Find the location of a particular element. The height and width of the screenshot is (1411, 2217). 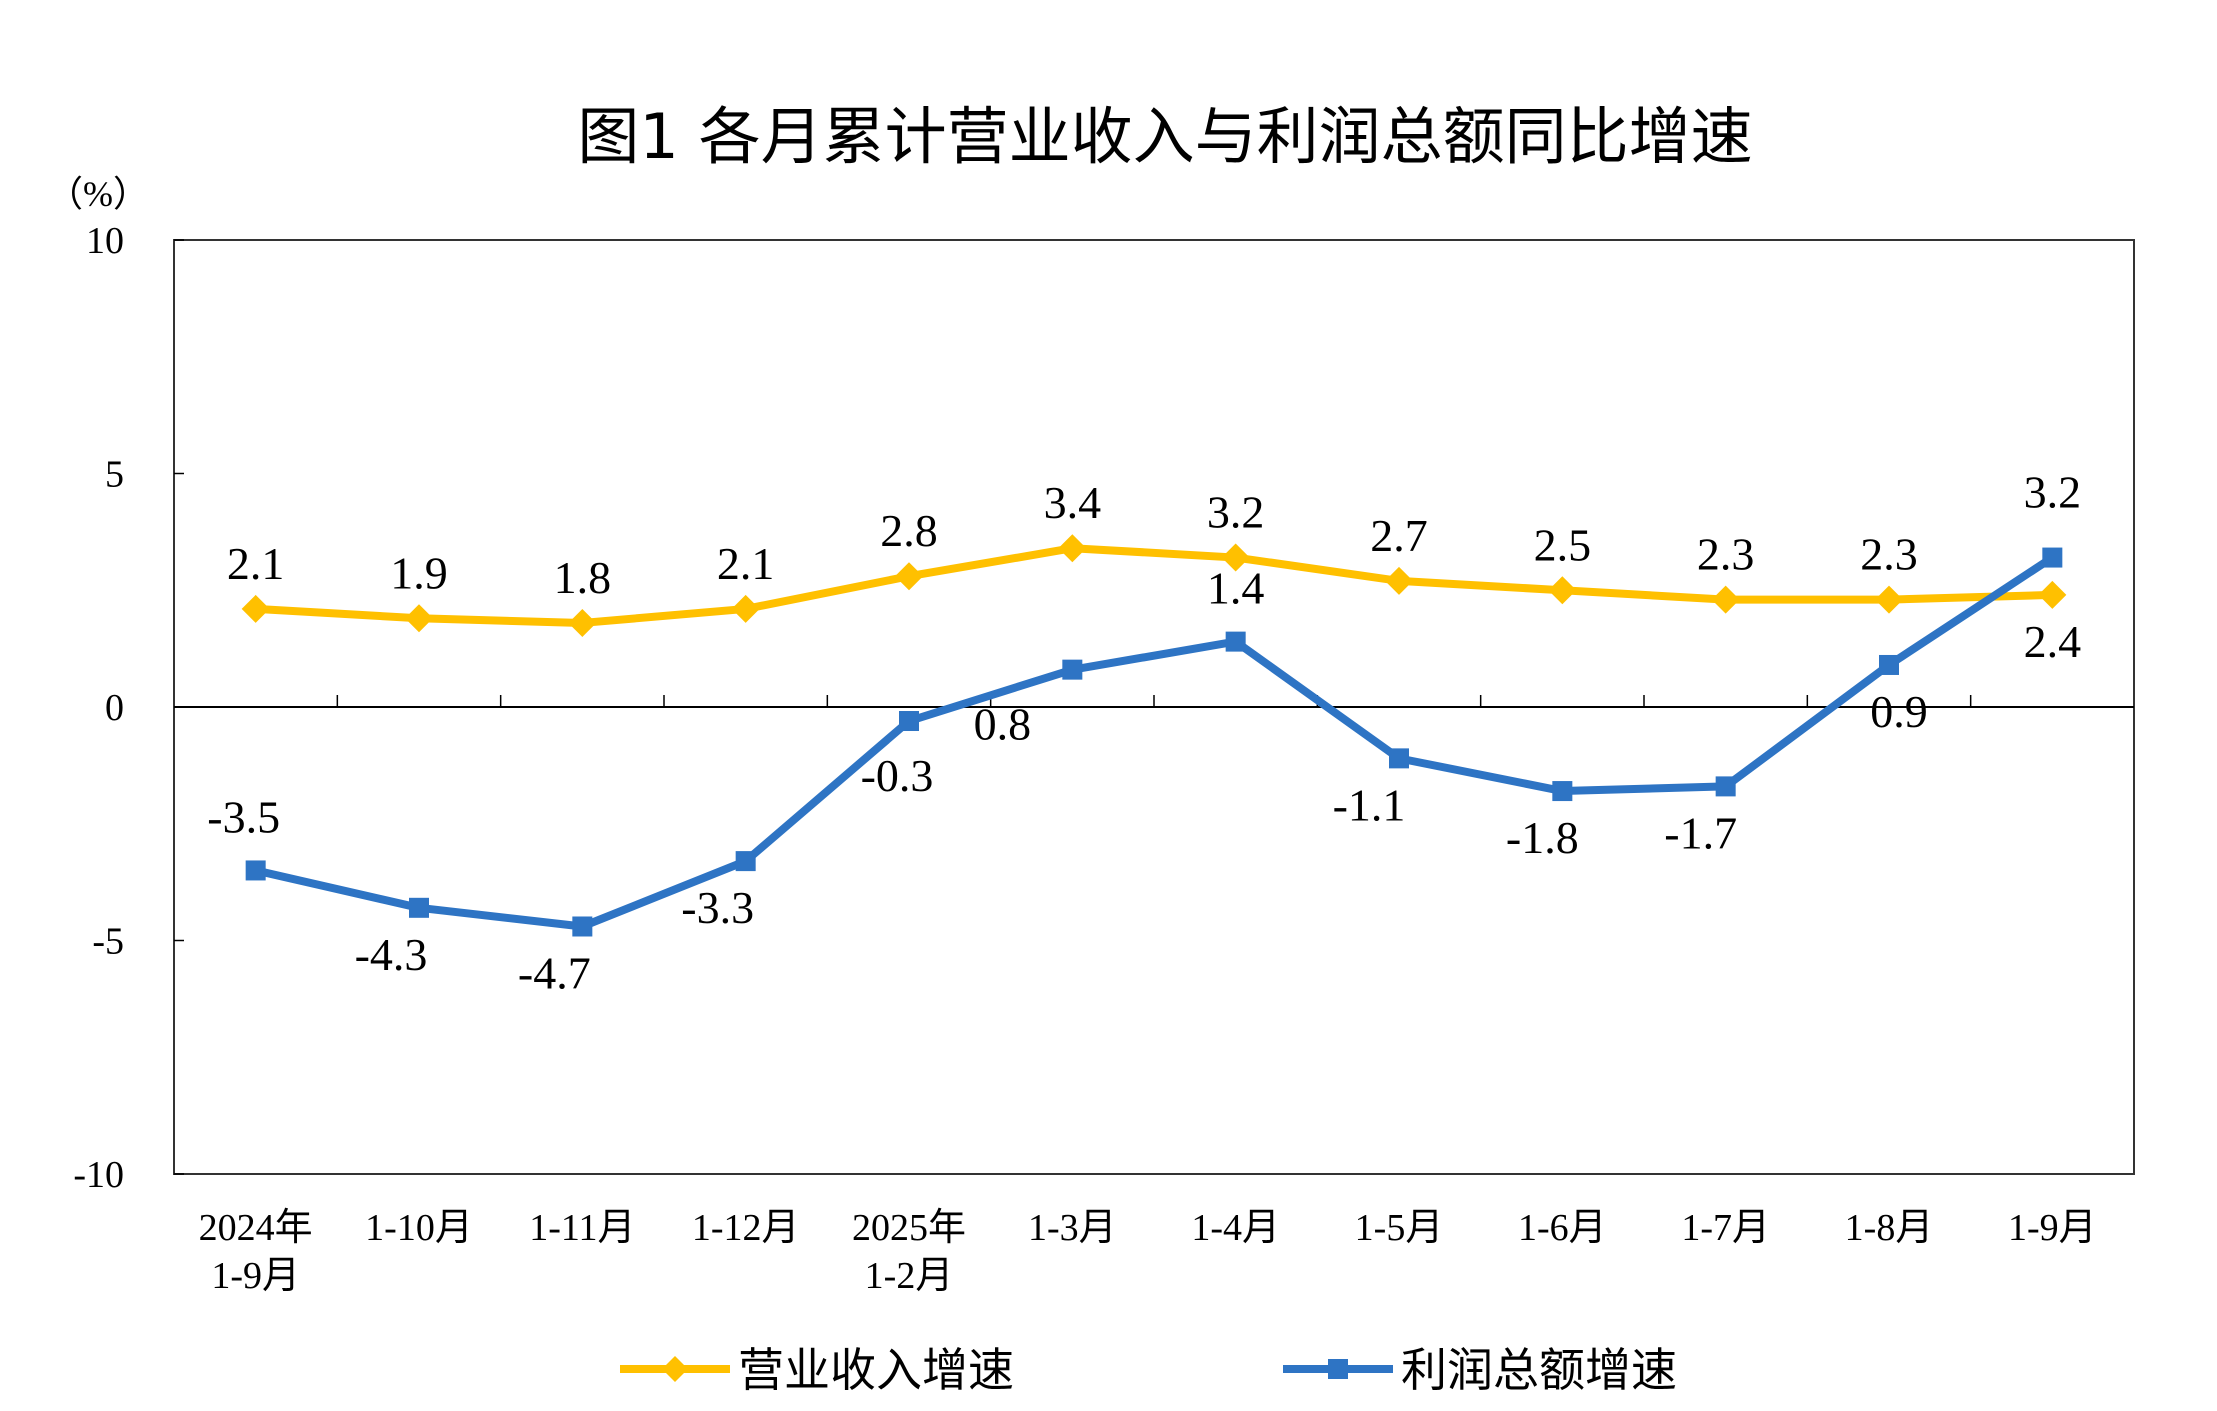

y-tick-label: 10 is located at coordinates (105, 241).